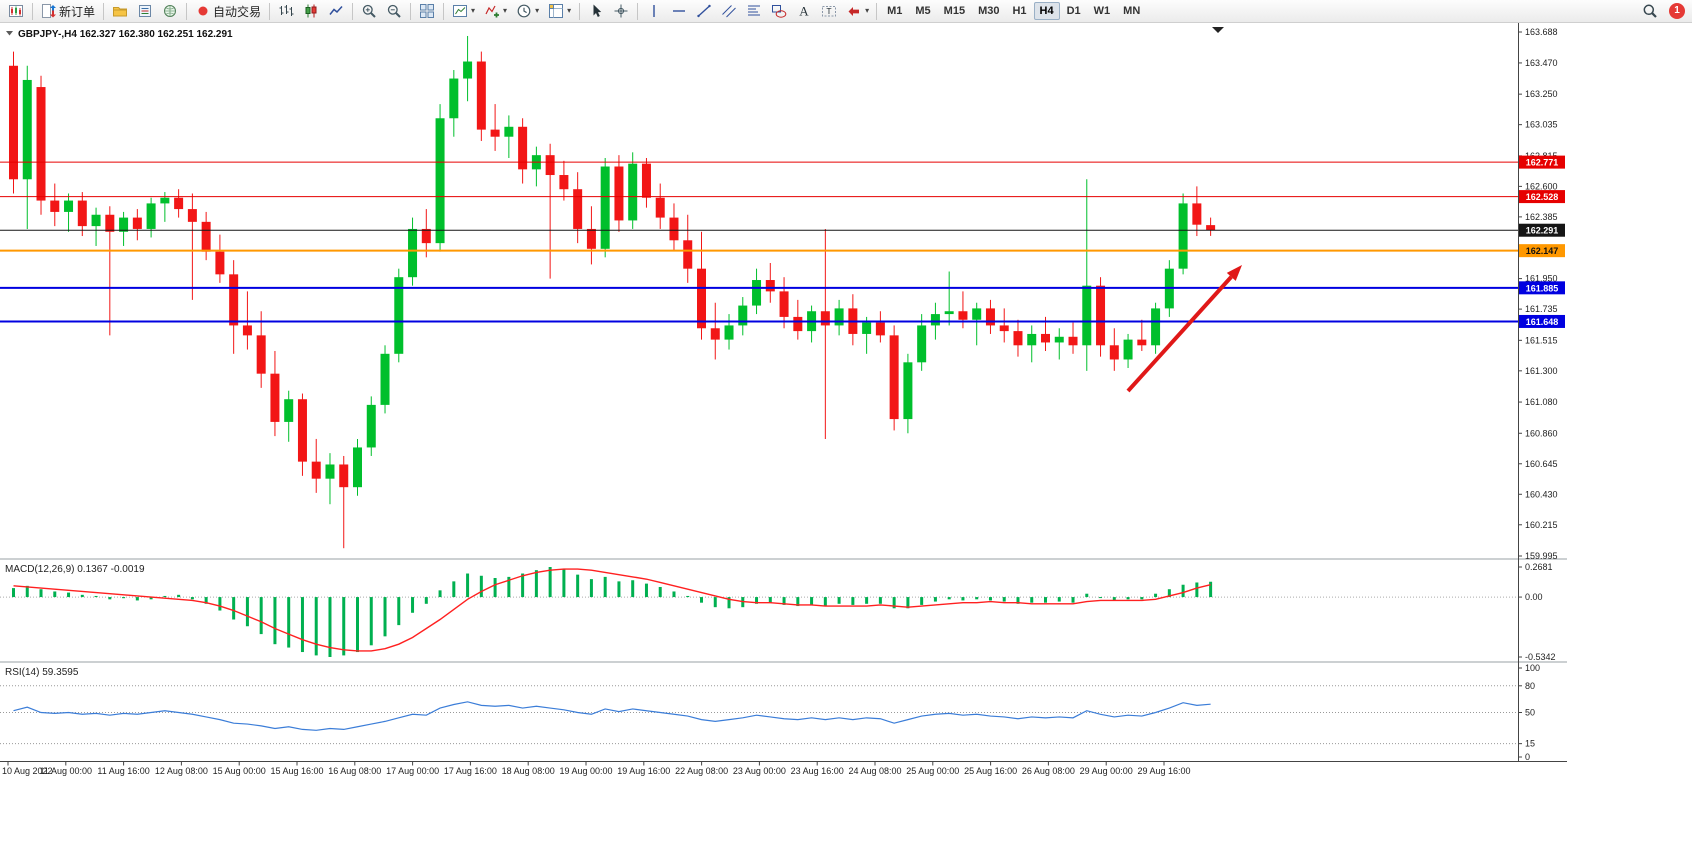  Describe the element at coordinates (643, 771) in the screenshot. I see `time-label: 19 Aug 16:00` at that location.